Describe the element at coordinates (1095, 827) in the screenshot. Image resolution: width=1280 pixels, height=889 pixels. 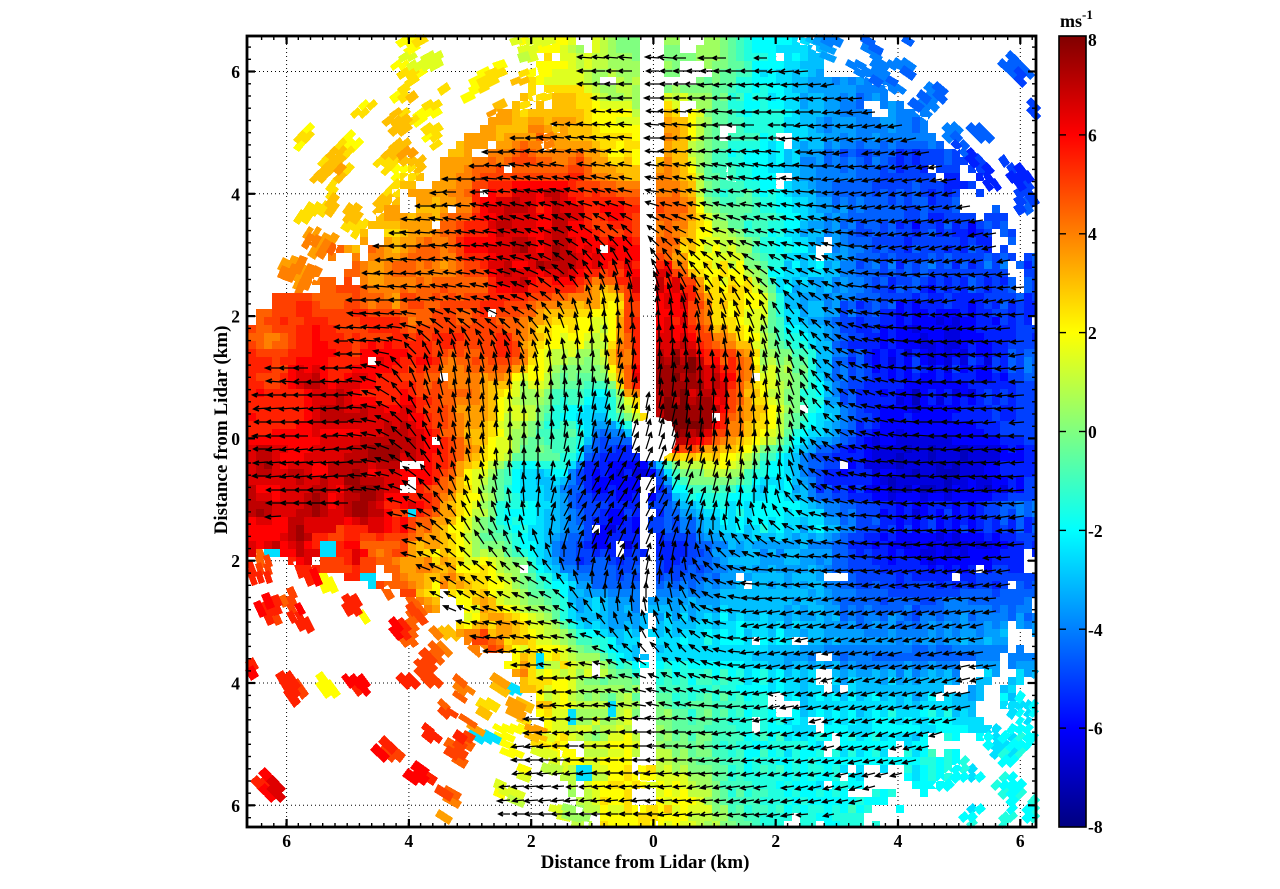
I see `svg-text: -8` at that location.